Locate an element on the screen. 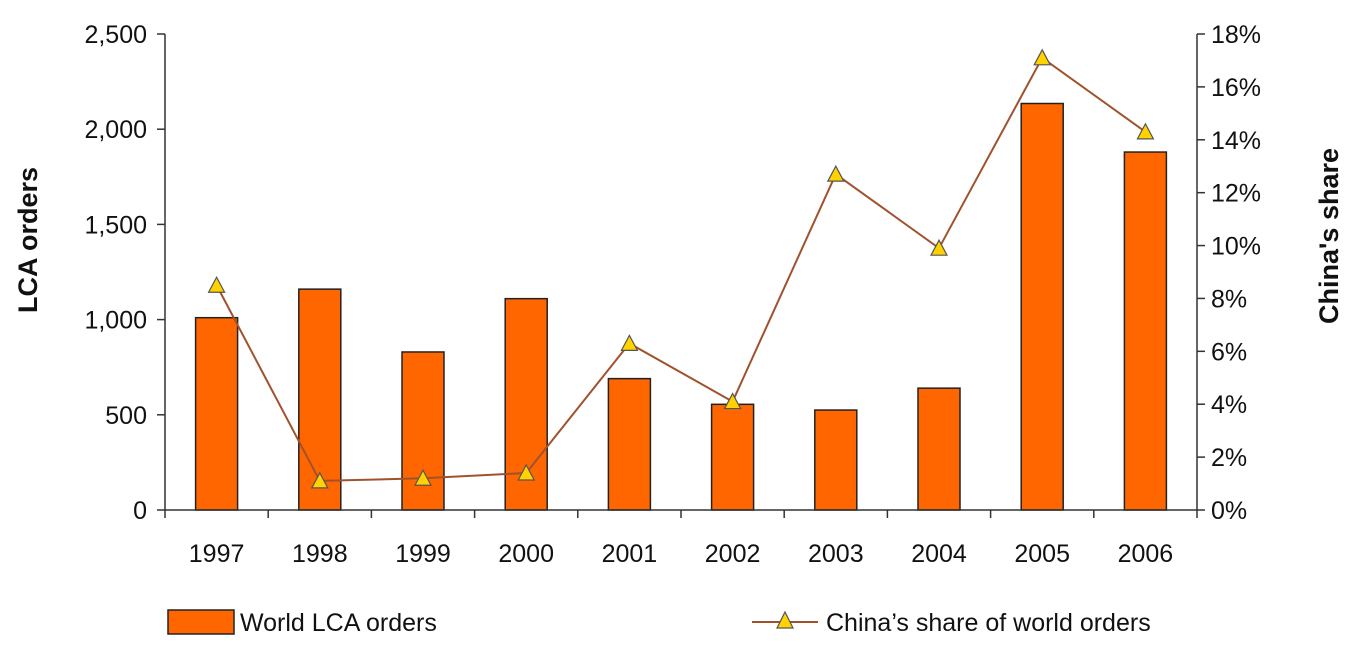  x-tick-label-2001: 2001 is located at coordinates (630, 554).